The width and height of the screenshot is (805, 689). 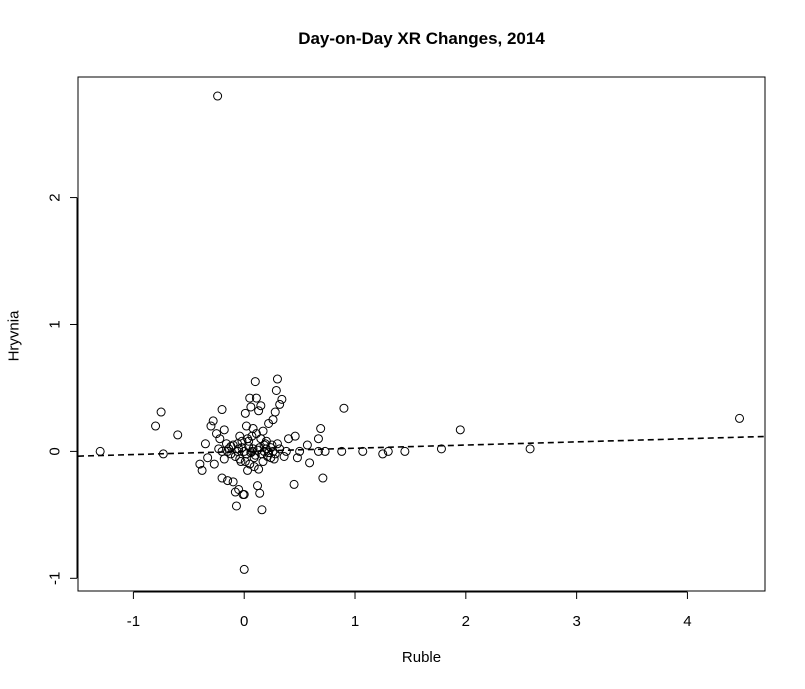 I want to click on x-tick-label: 4, so click(x=687, y=621).